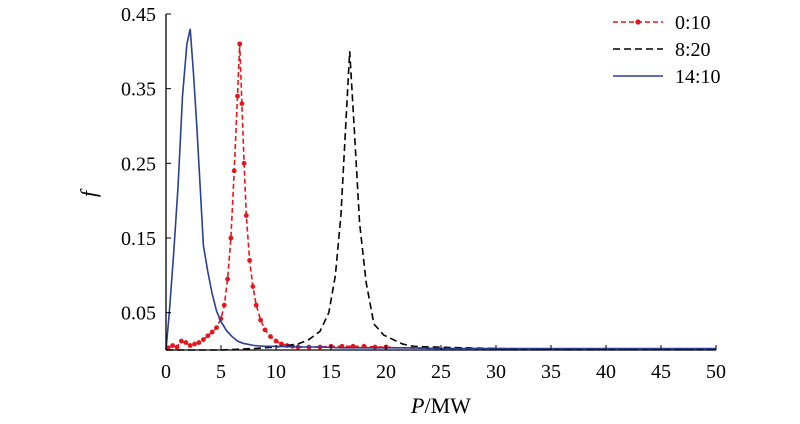 The height and width of the screenshot is (424, 800). Describe the element at coordinates (138, 90) in the screenshot. I see `y-tick-label: 0.35` at that location.